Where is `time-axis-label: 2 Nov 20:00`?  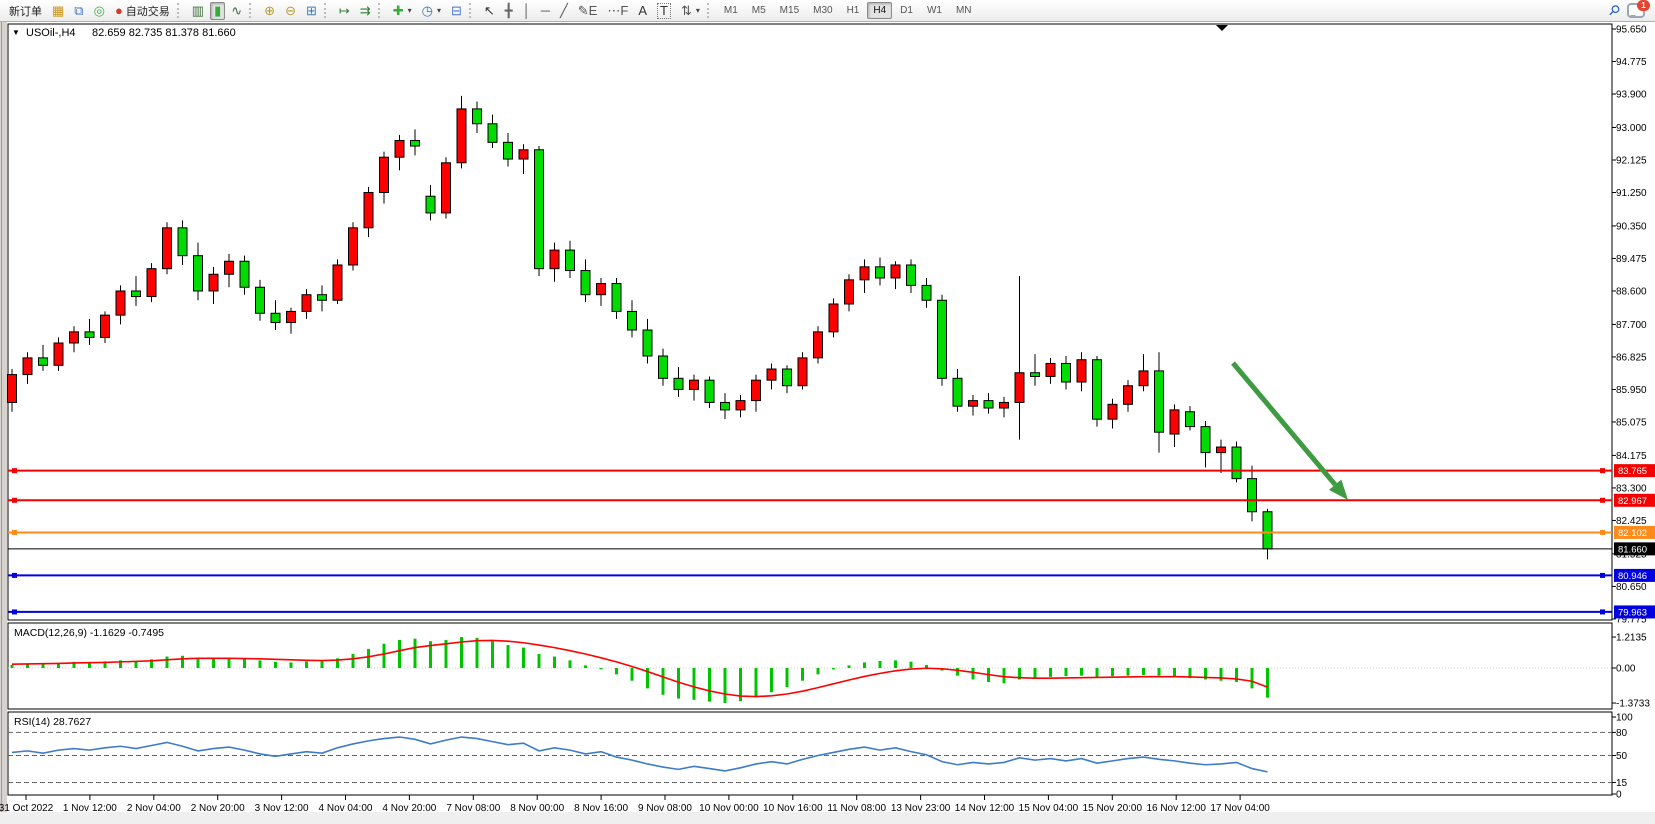
time-axis-label: 2 Nov 20:00 is located at coordinates (218, 808).